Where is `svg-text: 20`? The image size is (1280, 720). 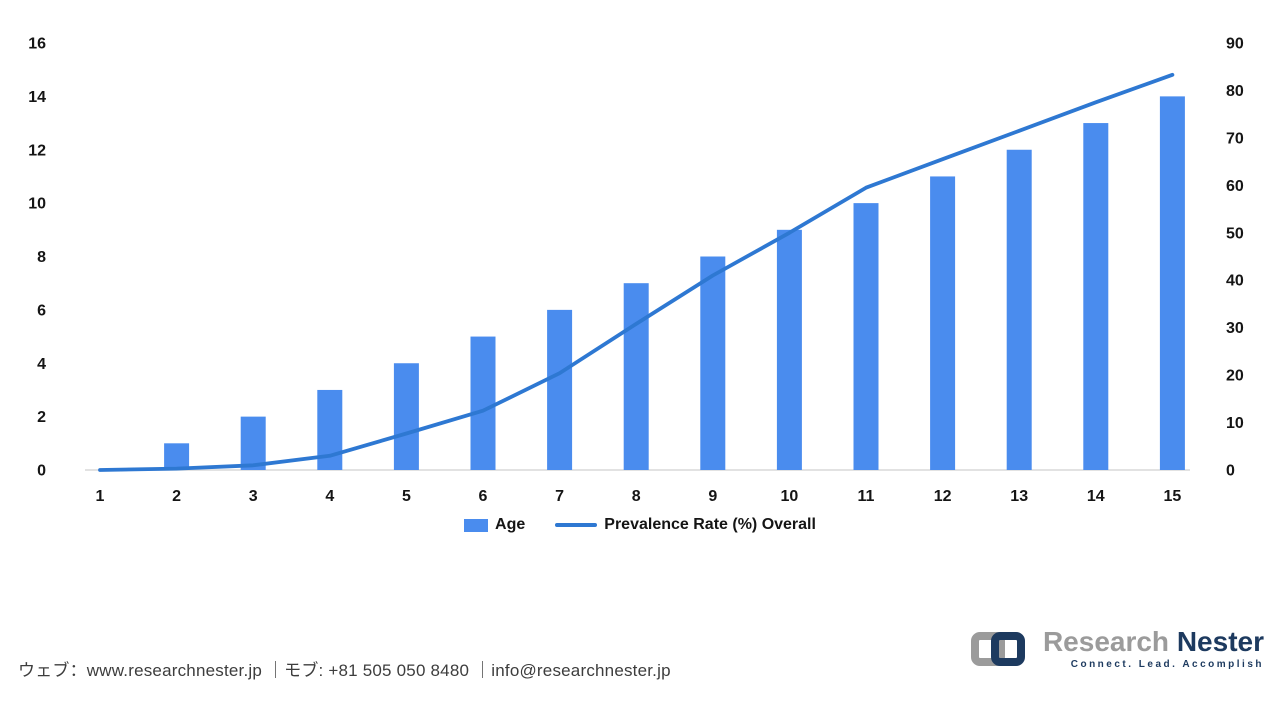 svg-text: 20 is located at coordinates (1235, 376).